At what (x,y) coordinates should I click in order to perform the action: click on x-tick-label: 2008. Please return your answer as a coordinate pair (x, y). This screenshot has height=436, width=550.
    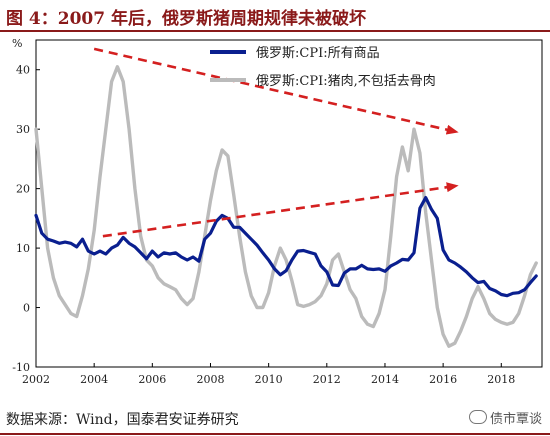
    Looking at the image, I should click on (210, 379).